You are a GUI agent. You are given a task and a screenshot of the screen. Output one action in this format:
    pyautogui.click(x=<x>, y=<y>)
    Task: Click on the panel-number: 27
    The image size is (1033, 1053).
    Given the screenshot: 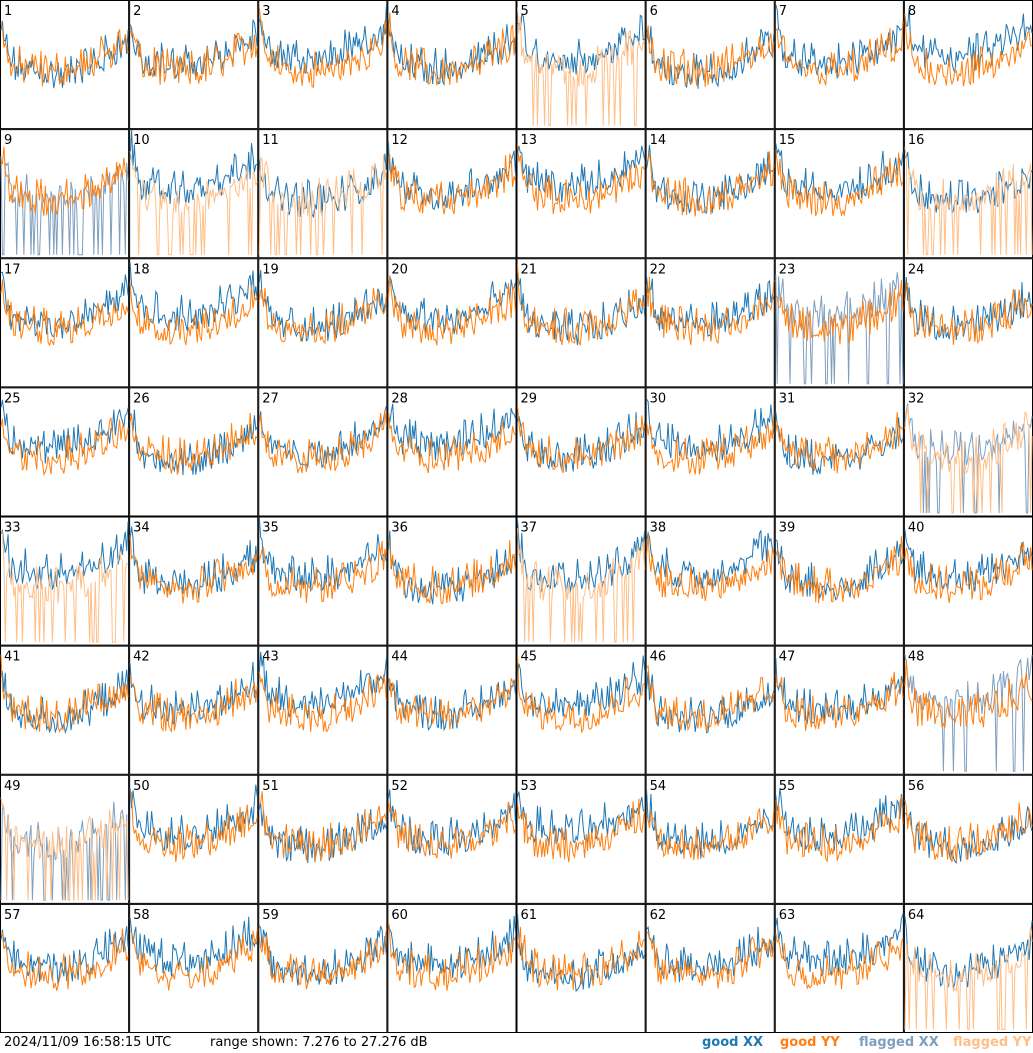 What is the action you would take?
    pyautogui.click(x=270, y=398)
    